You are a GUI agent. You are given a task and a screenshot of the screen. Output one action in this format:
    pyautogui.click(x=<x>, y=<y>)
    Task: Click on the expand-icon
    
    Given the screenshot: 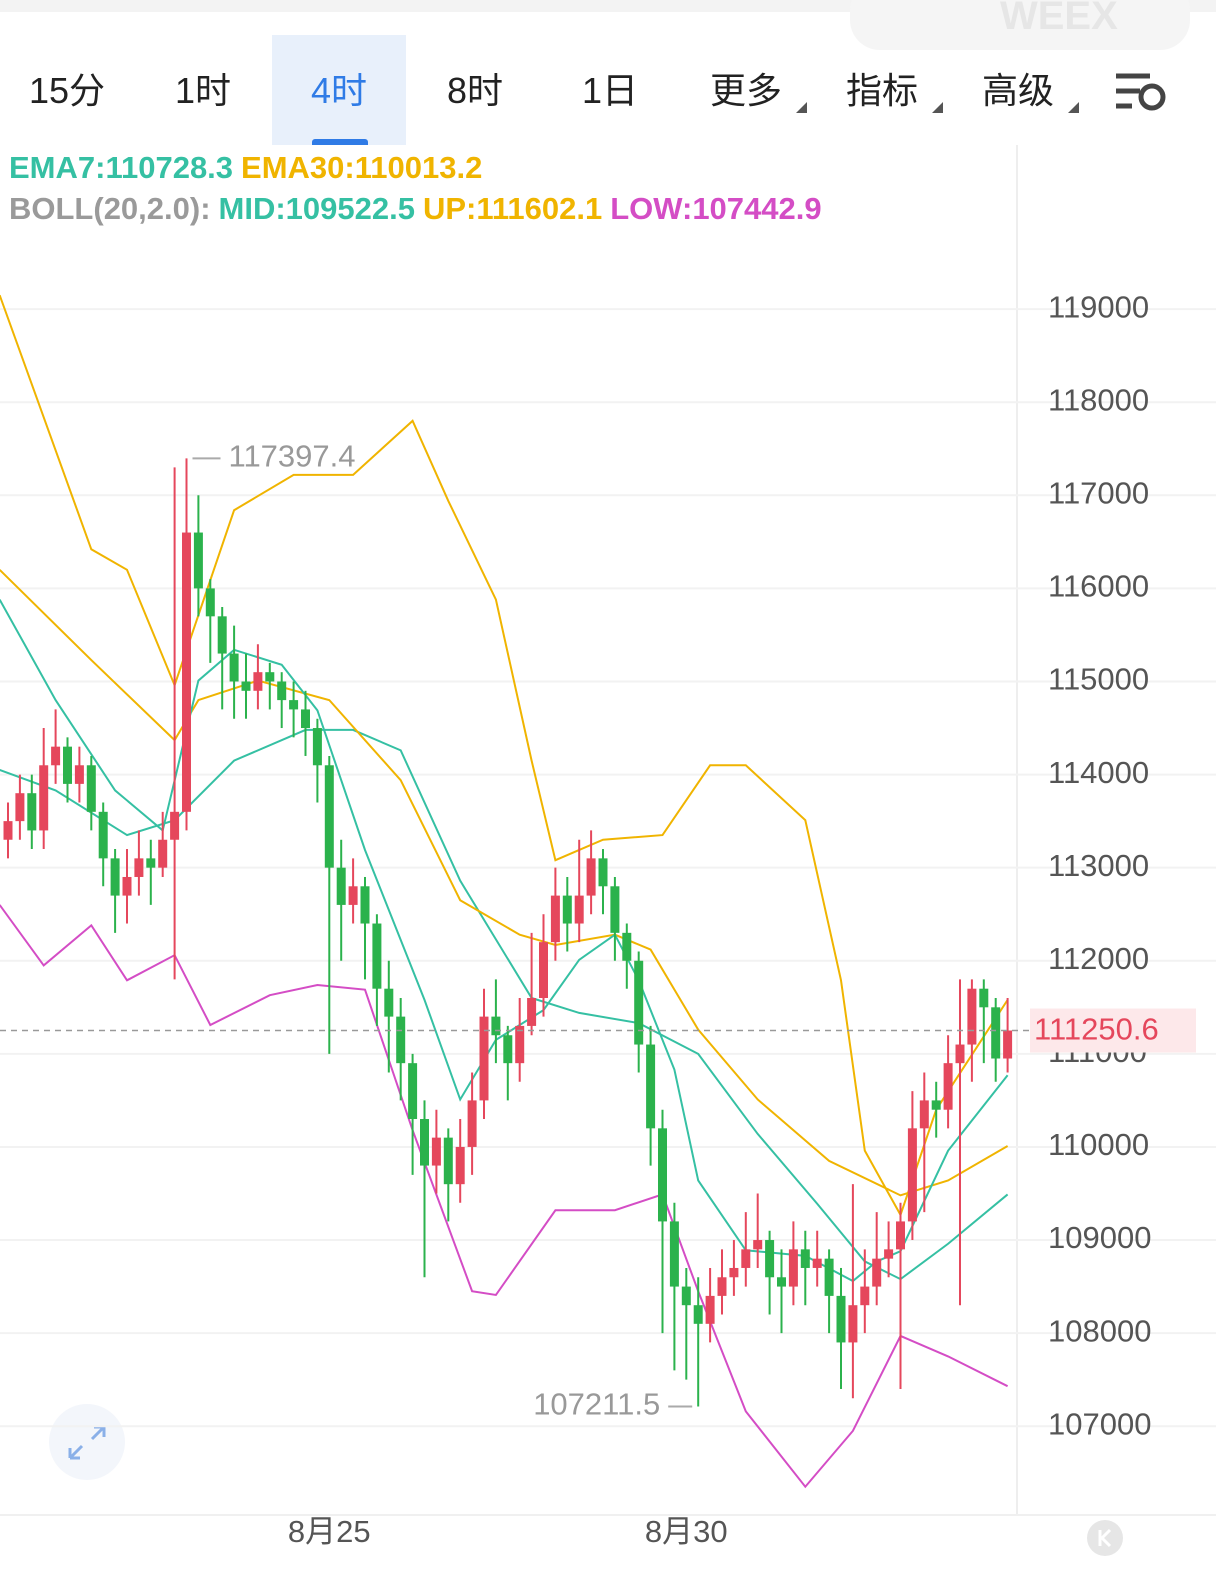 What is the action you would take?
    pyautogui.click(x=87, y=1442)
    